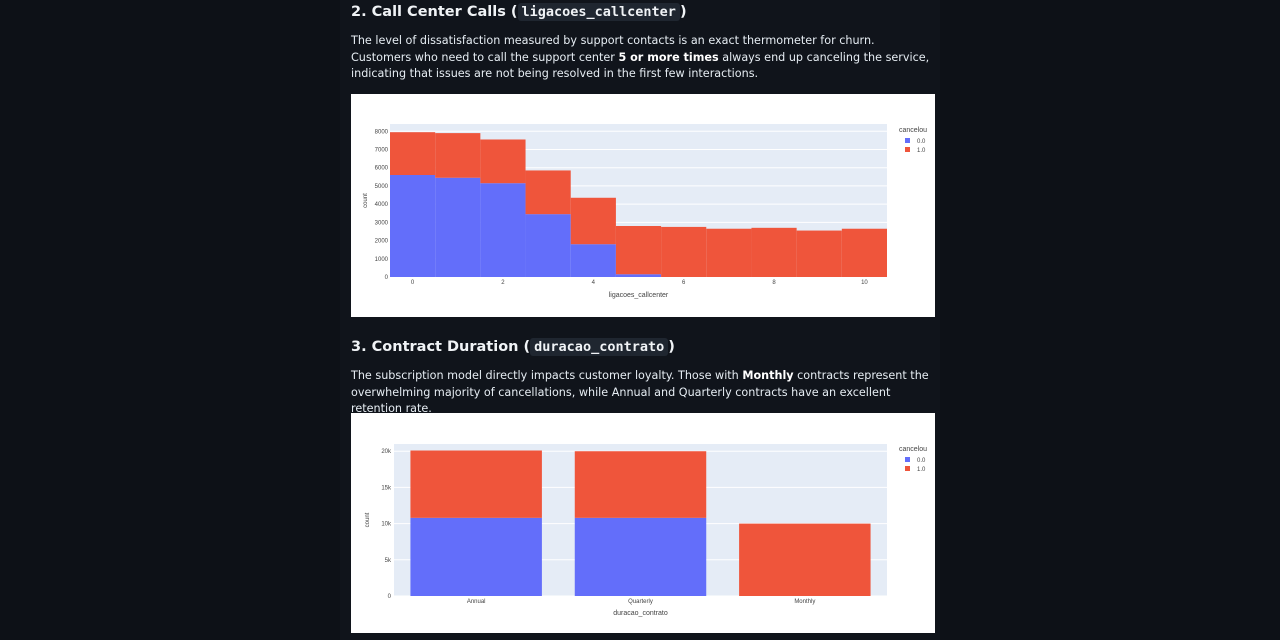  Describe the element at coordinates (386, 452) in the screenshot. I see `y-tick-label: 20k` at that location.